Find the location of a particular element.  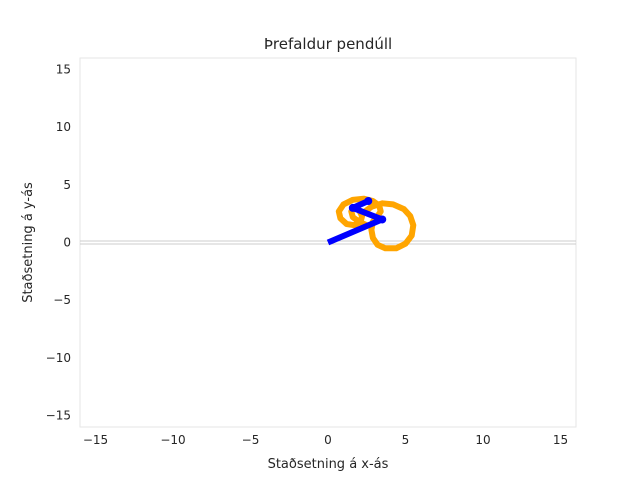

x-tick-label: 15 is located at coordinates (560, 440).